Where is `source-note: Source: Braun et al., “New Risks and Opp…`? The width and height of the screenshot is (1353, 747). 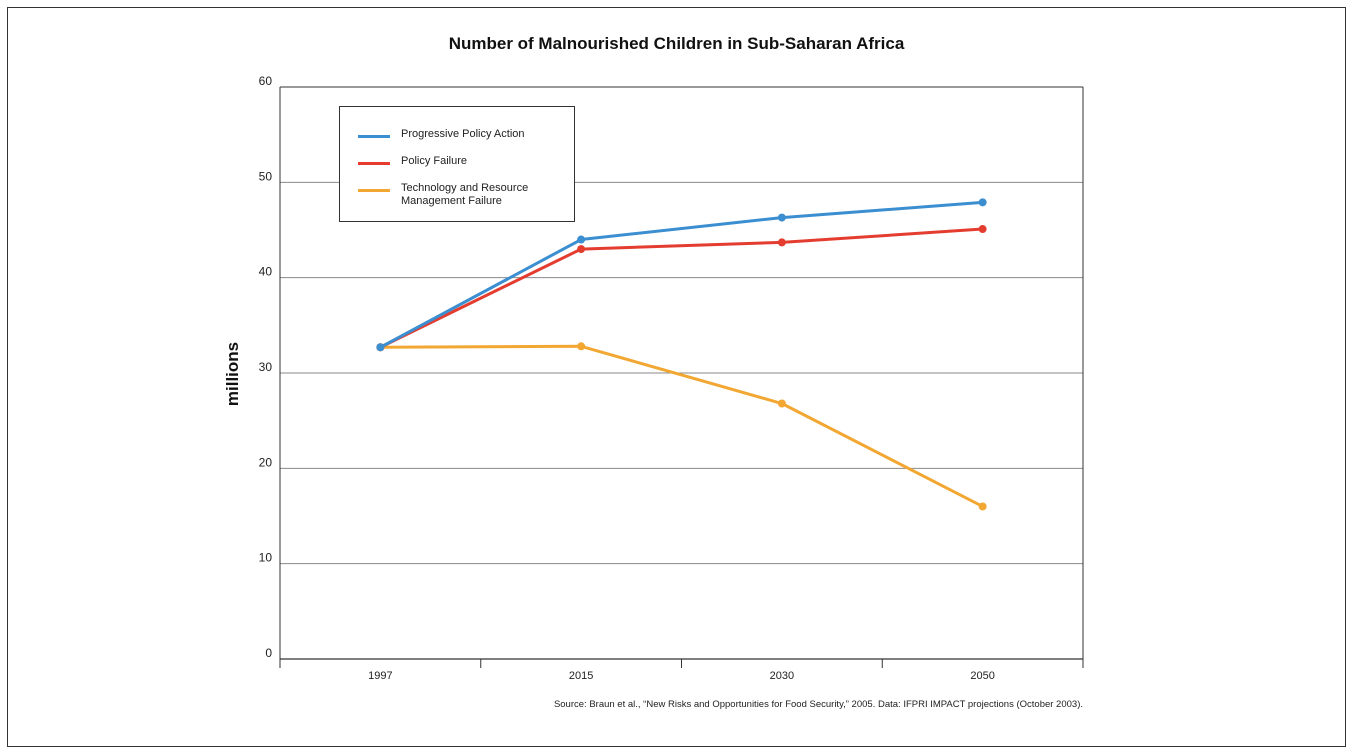
source-note: Source: Braun et al., “New Risks and Opp… is located at coordinates (818, 704).